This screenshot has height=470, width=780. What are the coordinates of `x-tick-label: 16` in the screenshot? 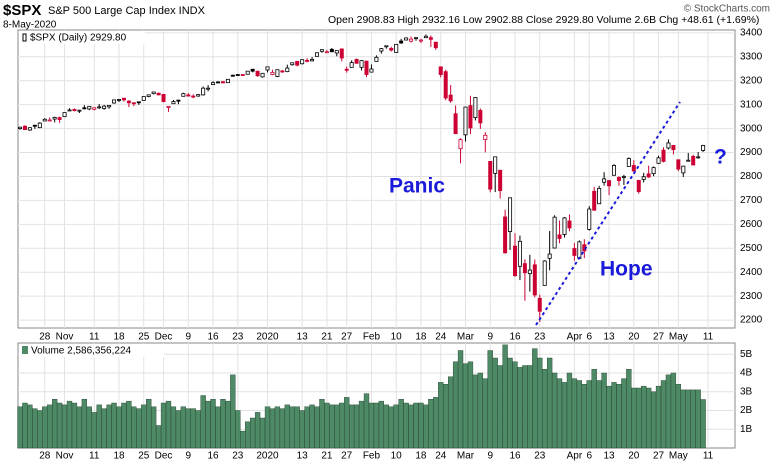 It's located at (213, 456).